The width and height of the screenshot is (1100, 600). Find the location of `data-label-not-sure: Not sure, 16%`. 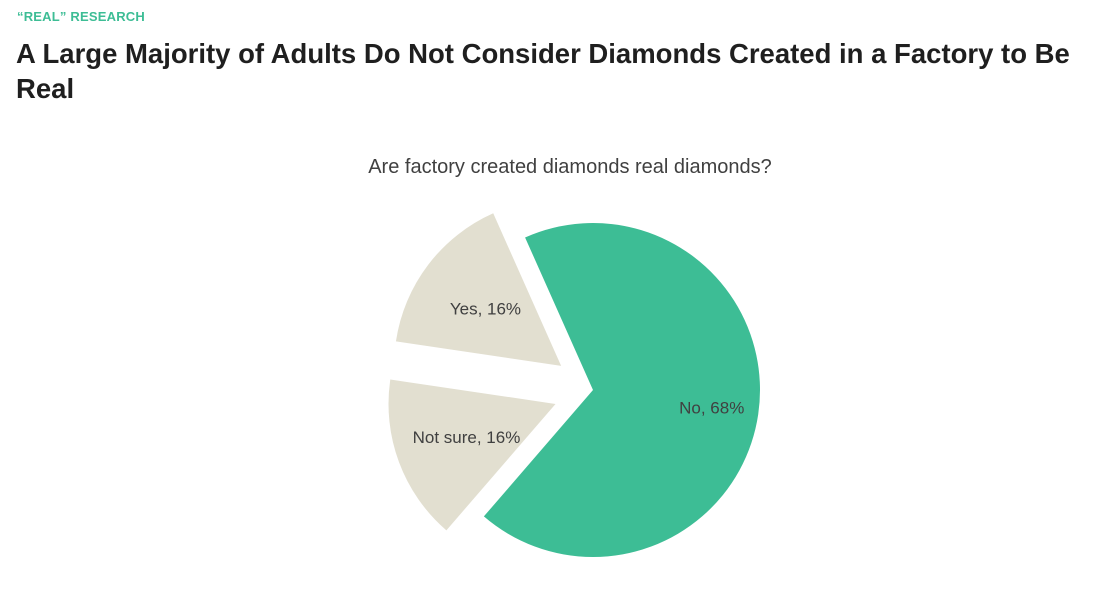

data-label-not-sure: Not sure, 16% is located at coordinates (467, 437).